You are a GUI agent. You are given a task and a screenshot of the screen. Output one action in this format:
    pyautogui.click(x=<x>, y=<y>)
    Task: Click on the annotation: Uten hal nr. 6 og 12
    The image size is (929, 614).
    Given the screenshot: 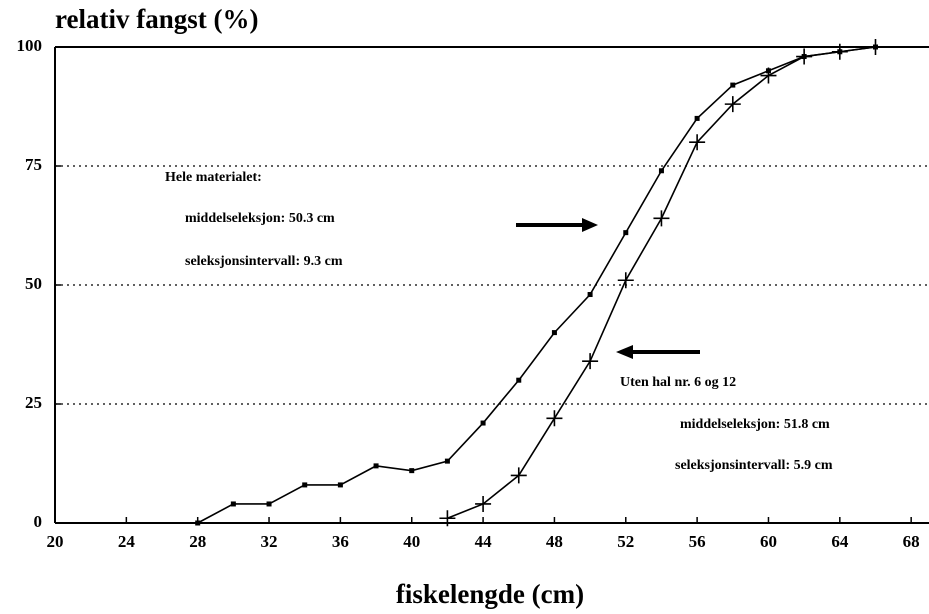 What is the action you would take?
    pyautogui.click(x=678, y=382)
    